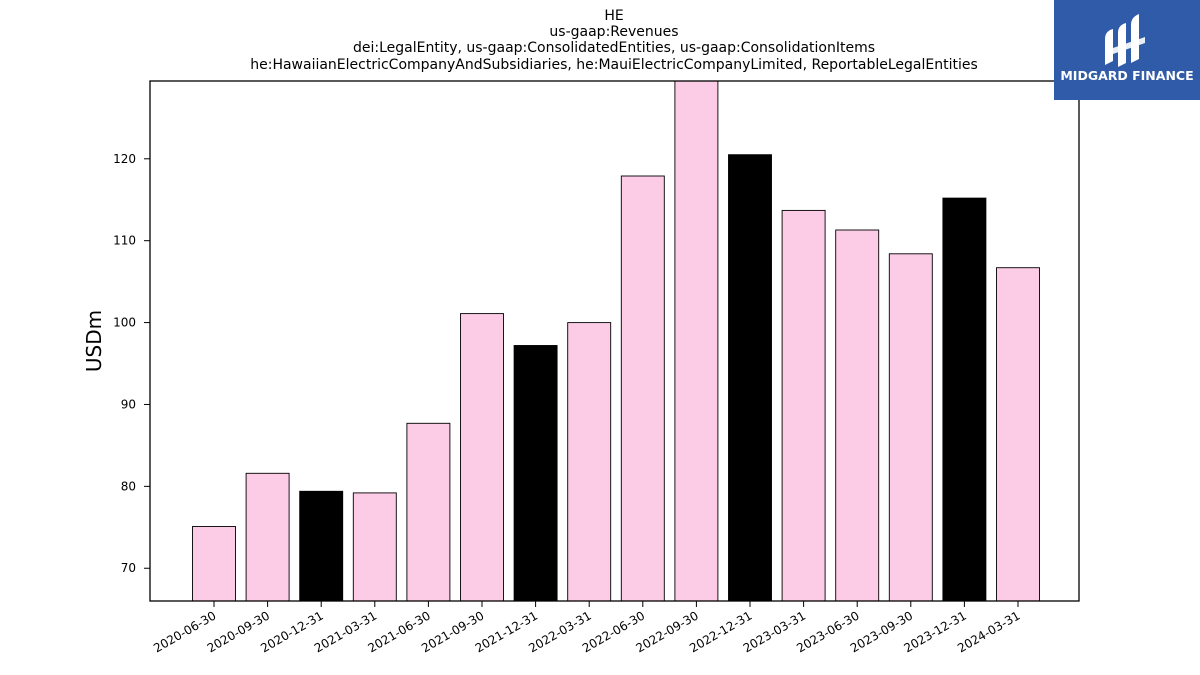  Describe the element at coordinates (124, 159) in the screenshot. I see `y-tick-label: 120` at that location.